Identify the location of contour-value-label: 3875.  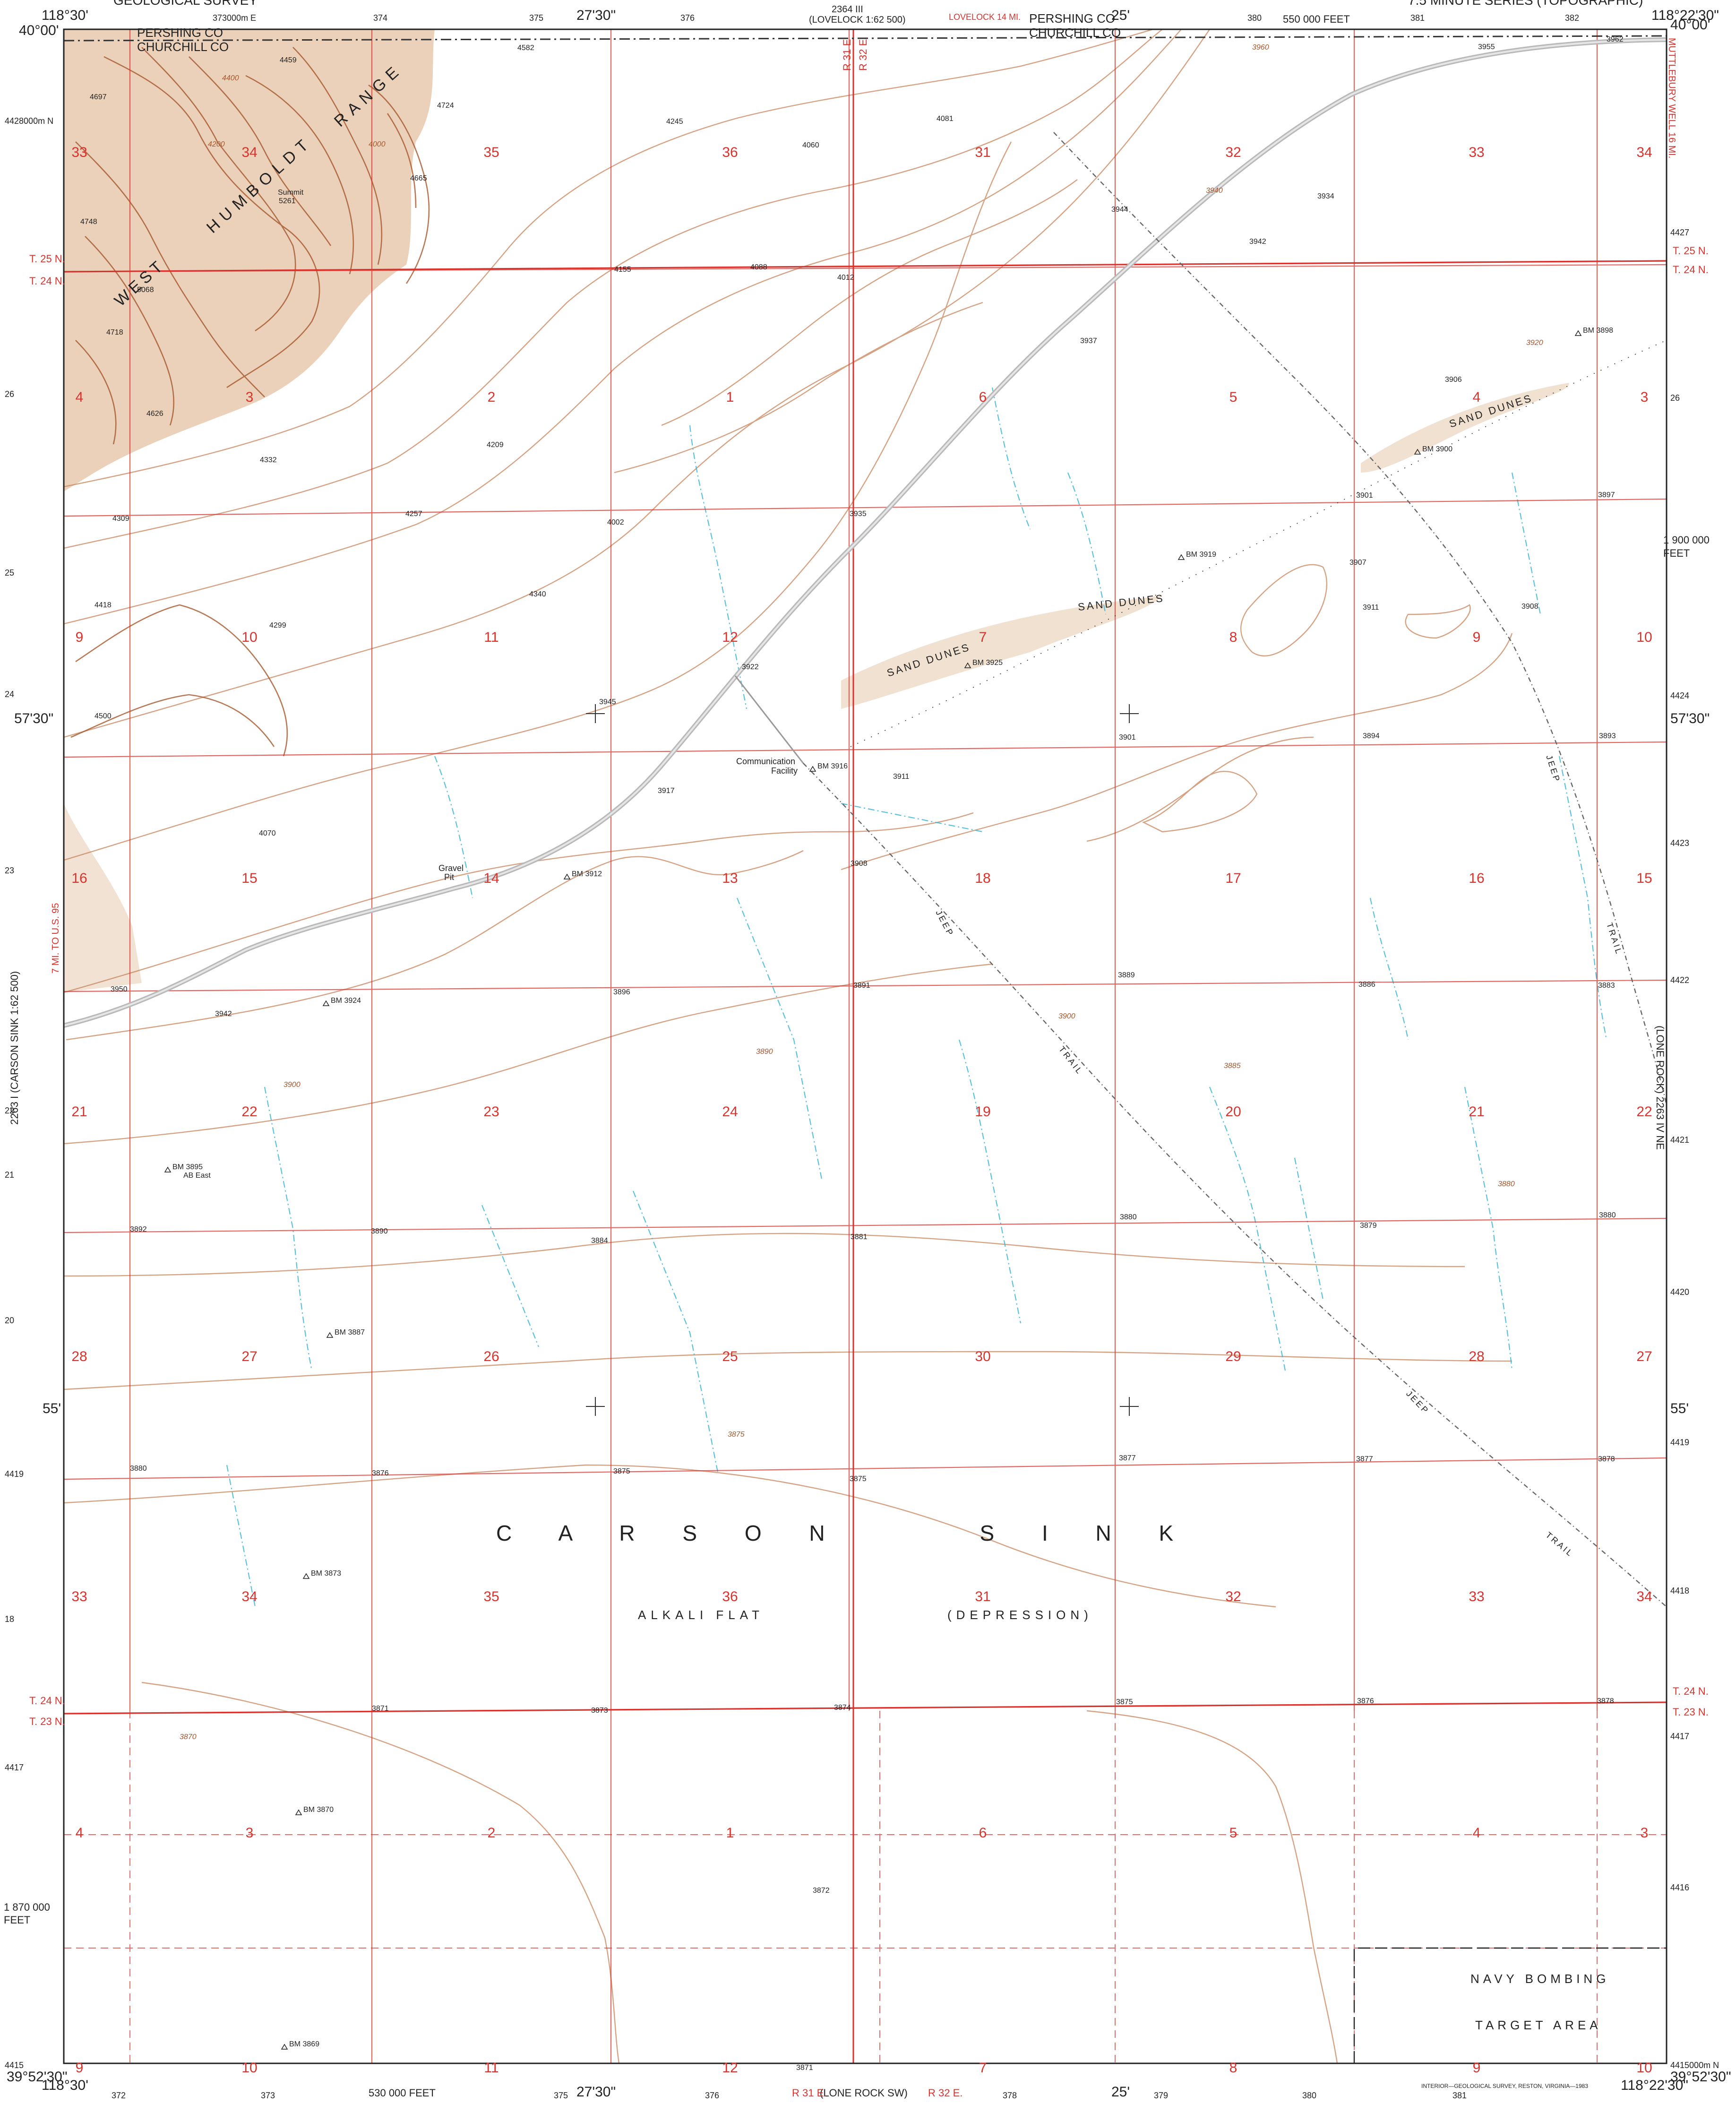
(736, 1435).